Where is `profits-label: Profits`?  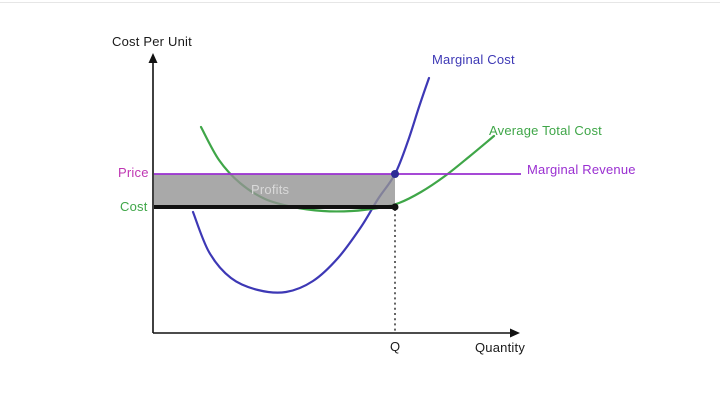 profits-label: Profits is located at coordinates (270, 189).